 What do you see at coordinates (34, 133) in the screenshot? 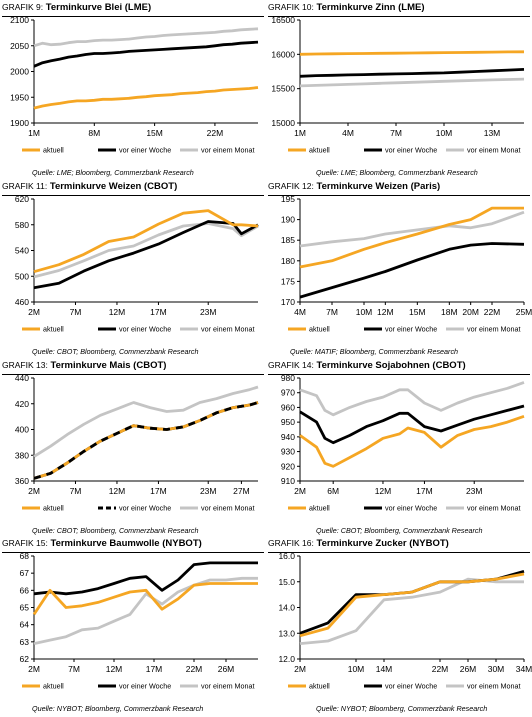
I see `x-tick-label: 1M` at bounding box center [34, 133].